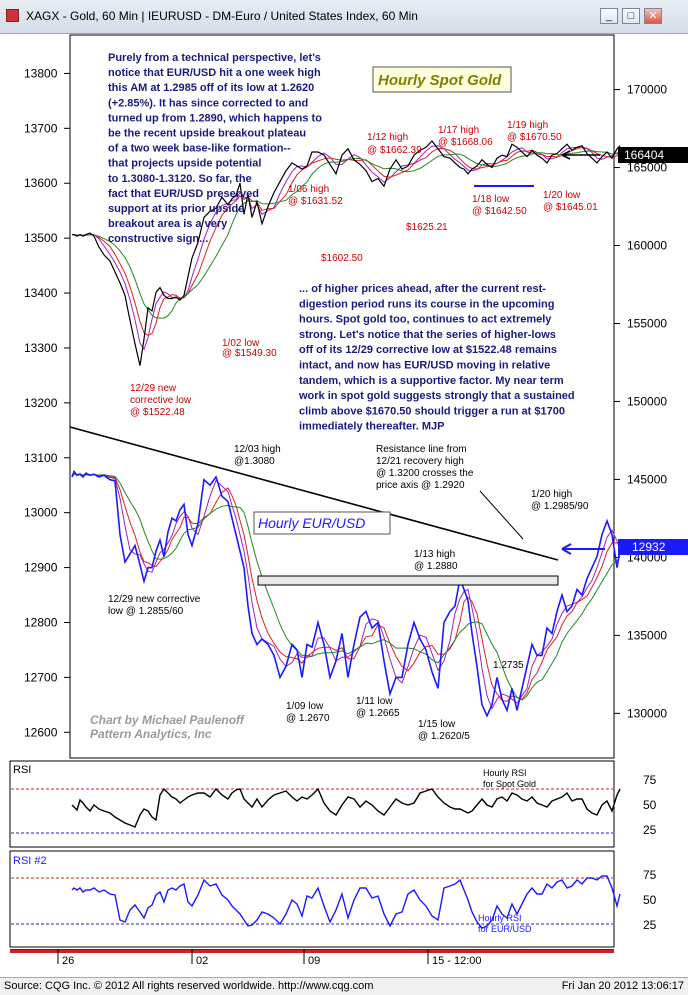 This screenshot has height=995, width=688. What do you see at coordinates (647, 401) in the screenshot?
I see `gold-tick-label: 150000` at bounding box center [647, 401].